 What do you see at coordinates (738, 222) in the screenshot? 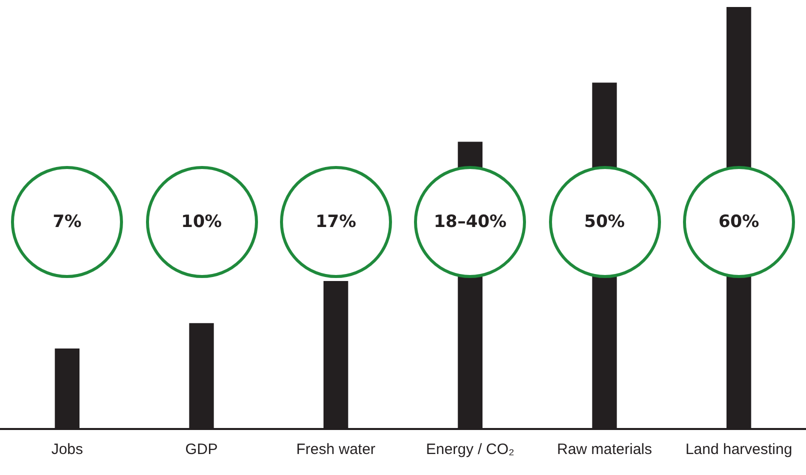
I see `circle-badge: 60%` at bounding box center [738, 222].